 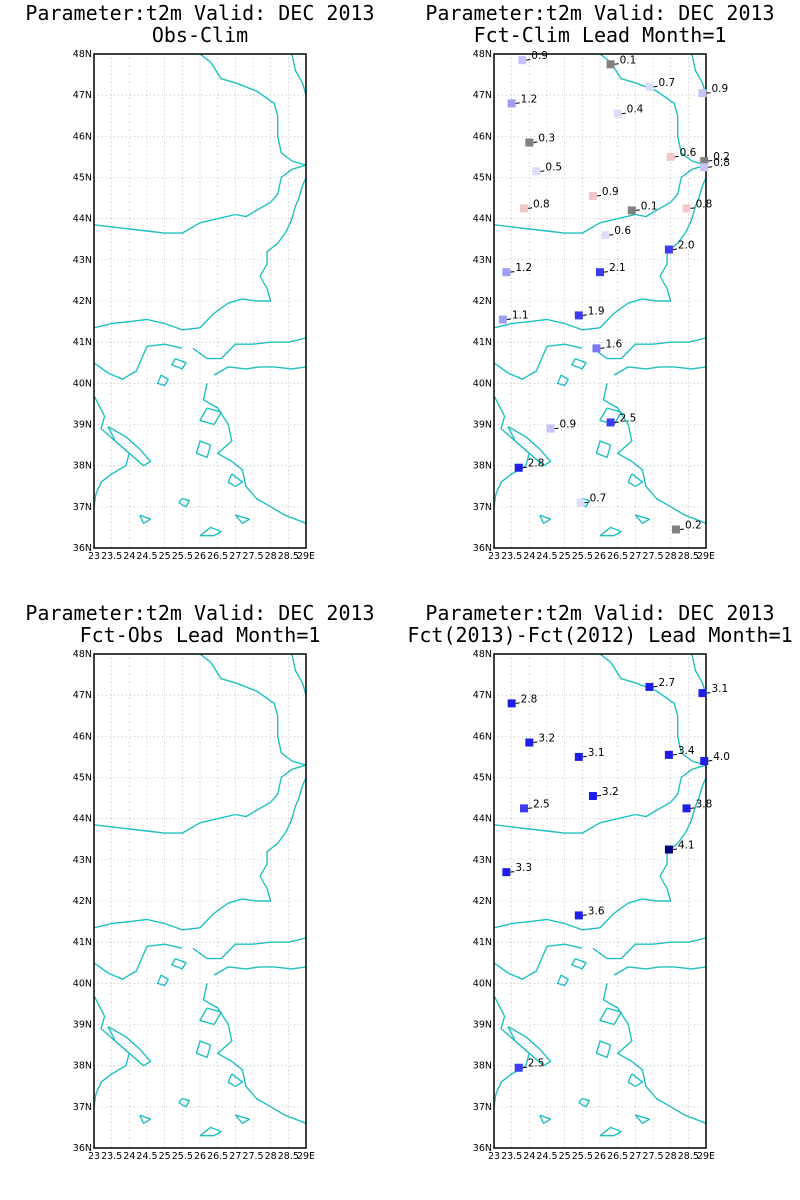 I want to click on station-value-label: 2.1, so click(x=617, y=268).